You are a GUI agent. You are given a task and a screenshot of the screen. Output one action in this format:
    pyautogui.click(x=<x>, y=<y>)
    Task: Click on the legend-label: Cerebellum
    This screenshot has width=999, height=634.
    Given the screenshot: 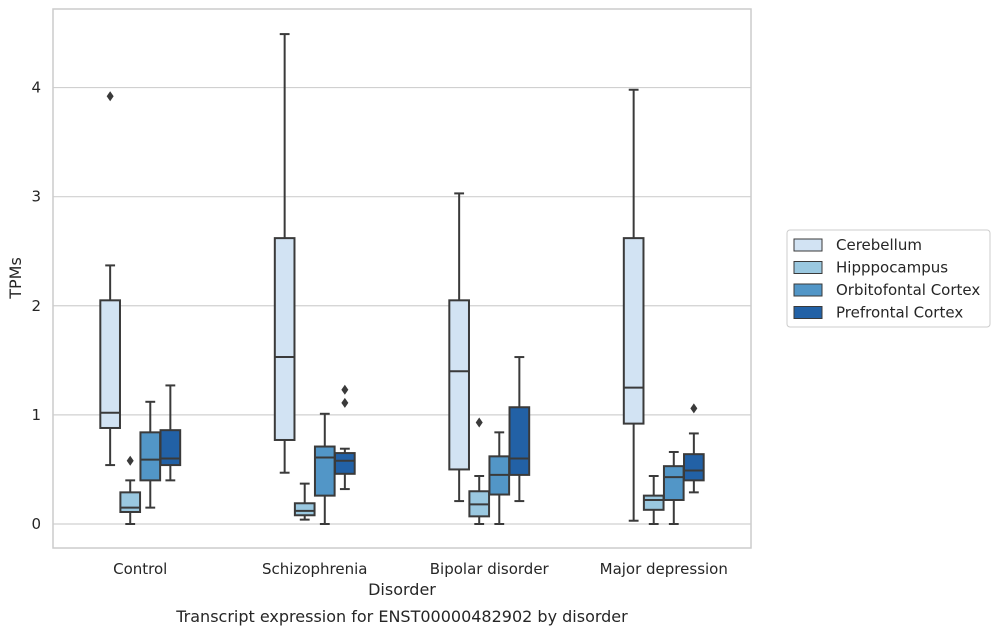 What is the action you would take?
    pyautogui.click(x=879, y=245)
    